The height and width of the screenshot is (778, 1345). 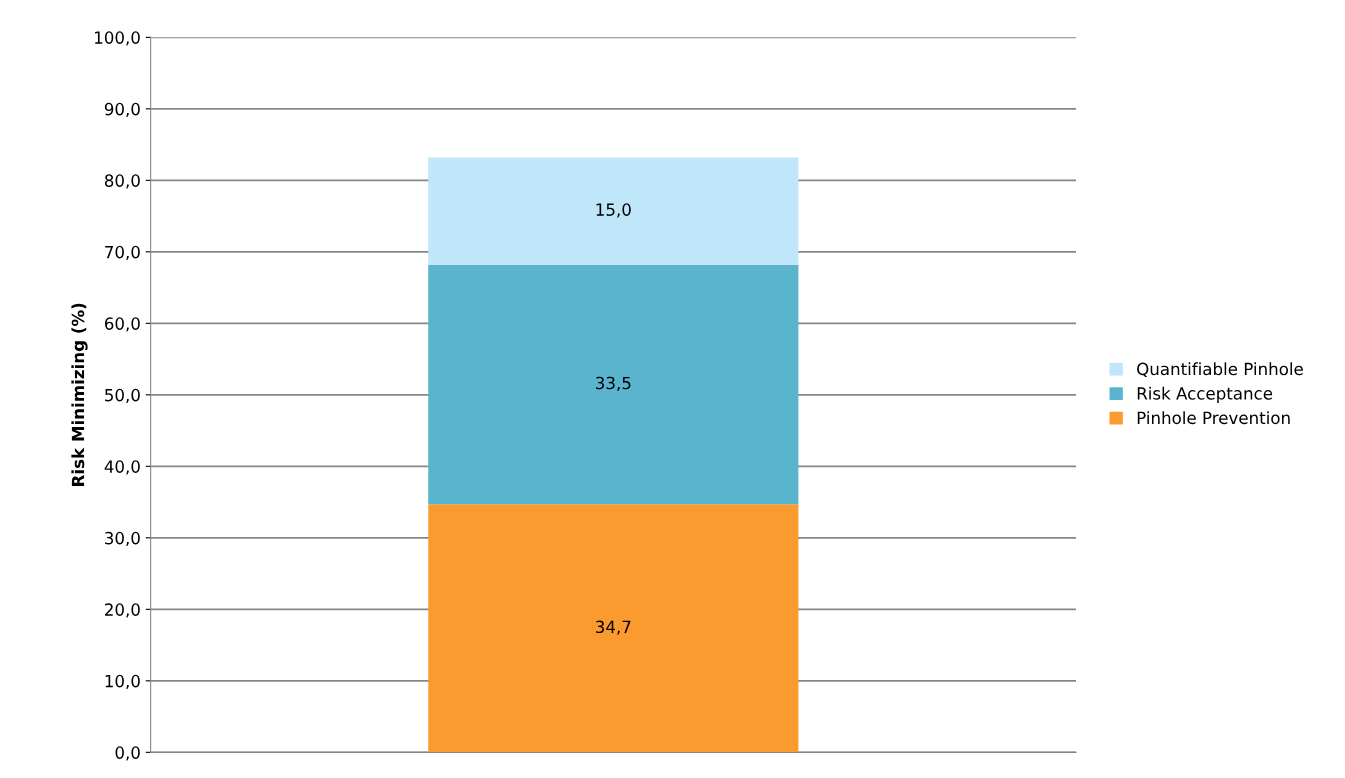 I want to click on y-tick-label: 70,0, so click(x=122, y=253).